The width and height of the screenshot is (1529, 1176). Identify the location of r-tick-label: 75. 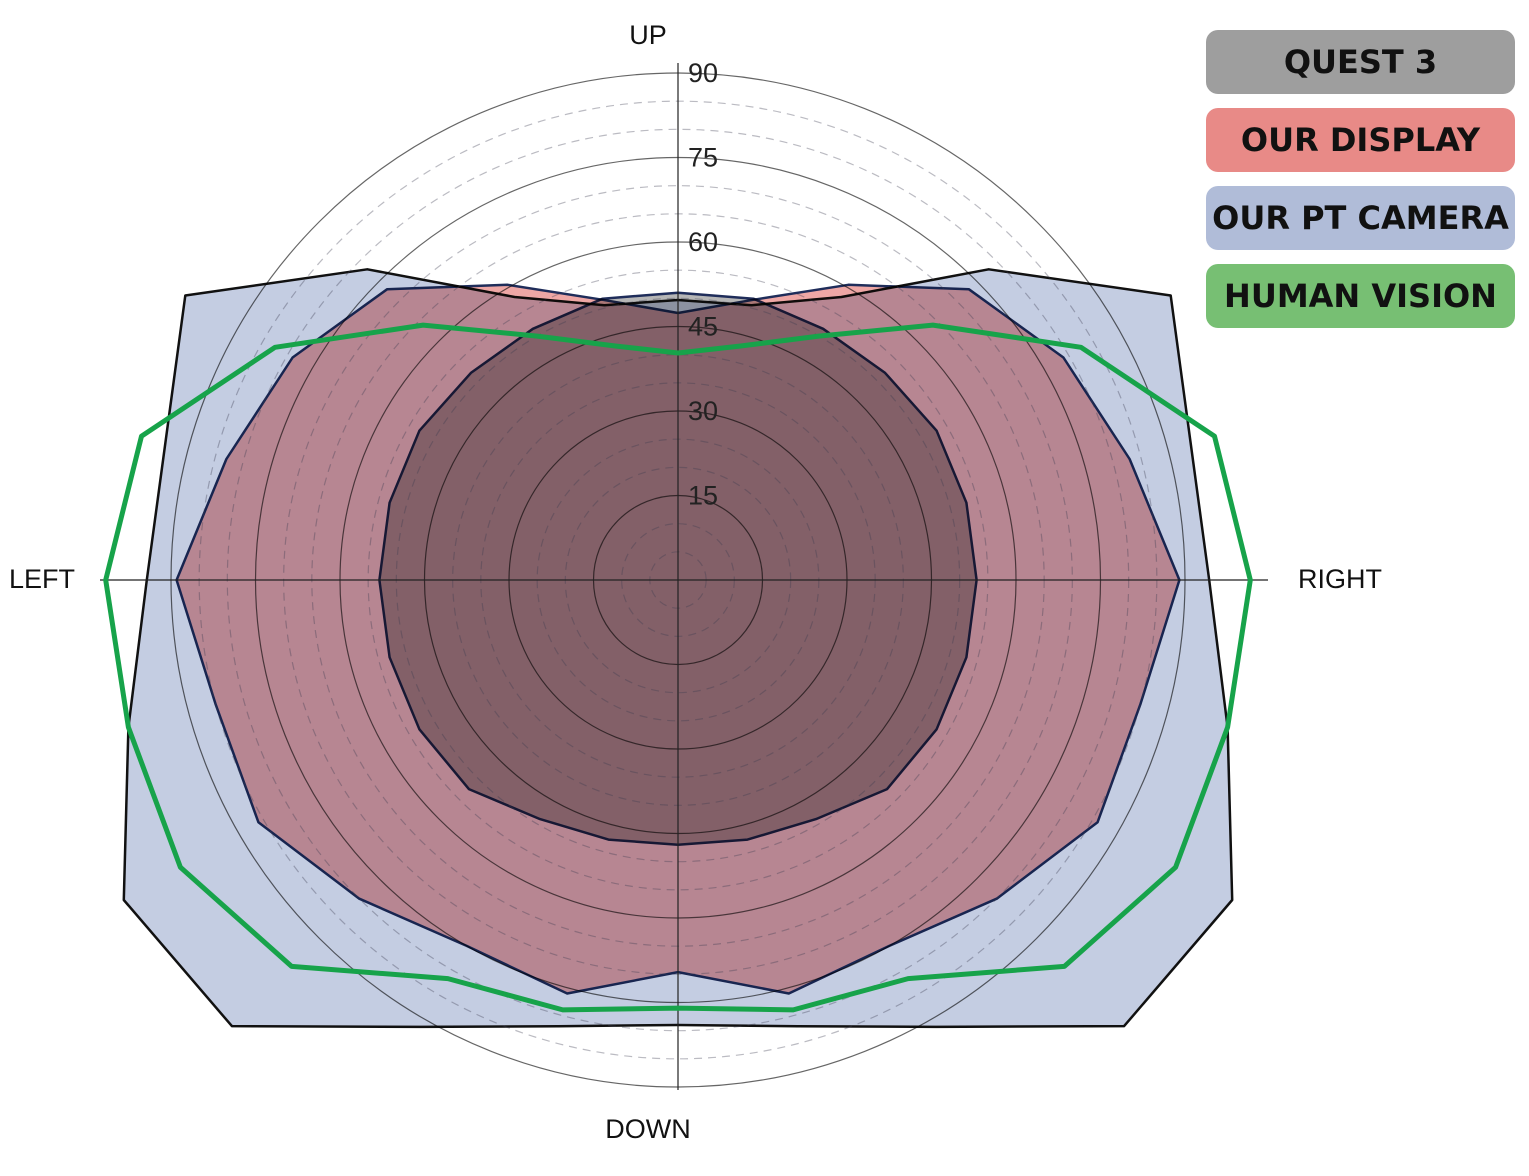
(703, 158).